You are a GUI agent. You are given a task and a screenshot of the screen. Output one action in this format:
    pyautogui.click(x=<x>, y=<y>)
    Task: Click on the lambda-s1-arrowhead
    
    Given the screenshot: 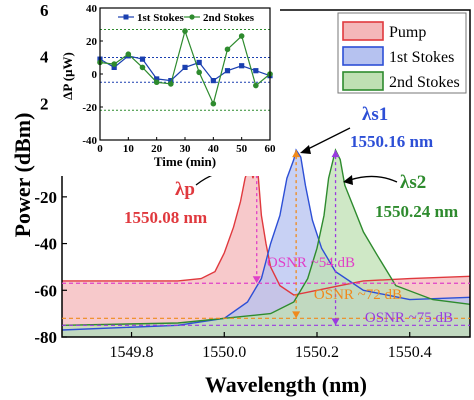 What is the action you would take?
    pyautogui.click(x=305, y=149)
    